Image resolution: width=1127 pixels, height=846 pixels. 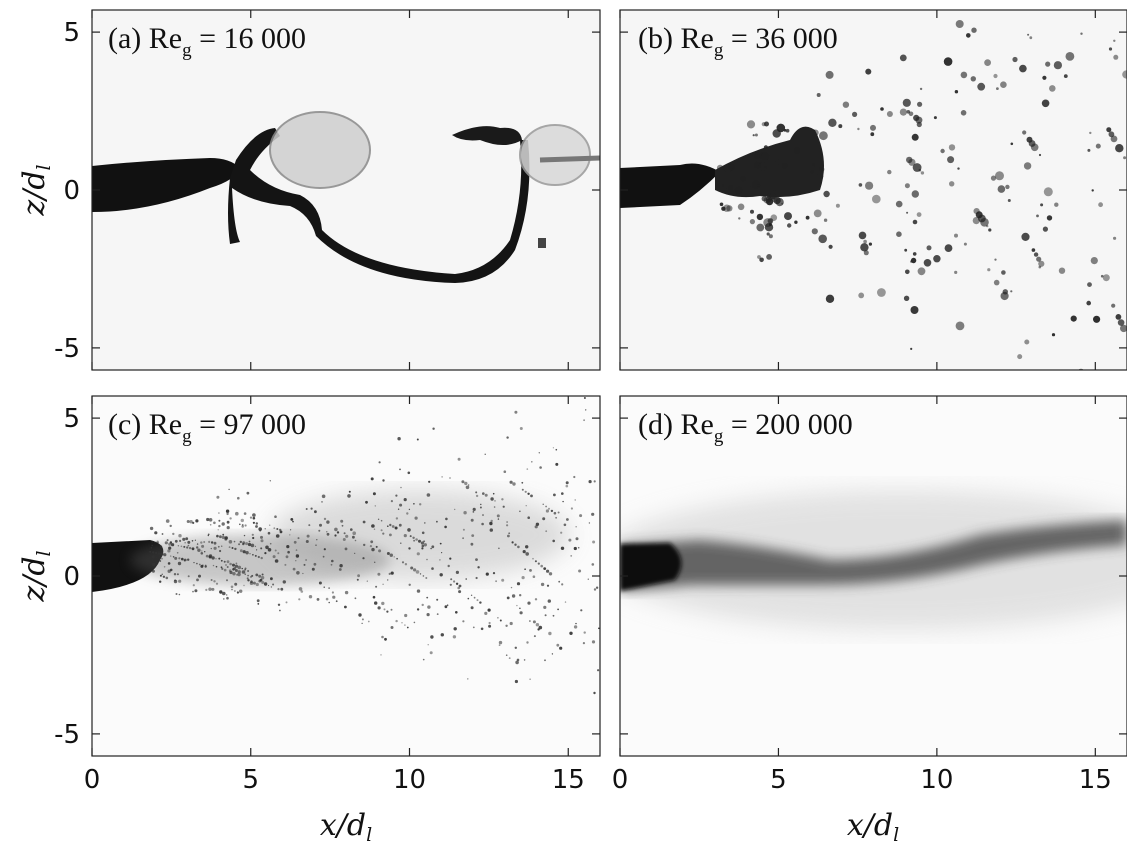 What do you see at coordinates (71, 419) in the screenshot?
I see `y-tick-label: 5` at bounding box center [71, 419].